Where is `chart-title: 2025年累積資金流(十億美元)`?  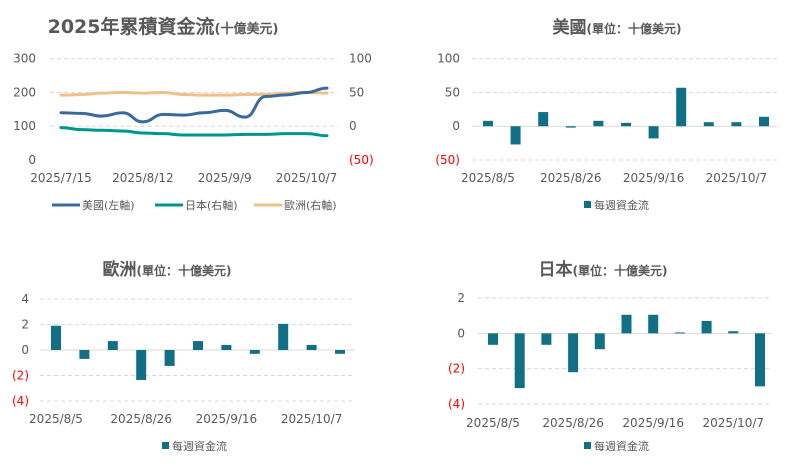
chart-title: 2025年累積資金流(十億美元) is located at coordinates (163, 26).